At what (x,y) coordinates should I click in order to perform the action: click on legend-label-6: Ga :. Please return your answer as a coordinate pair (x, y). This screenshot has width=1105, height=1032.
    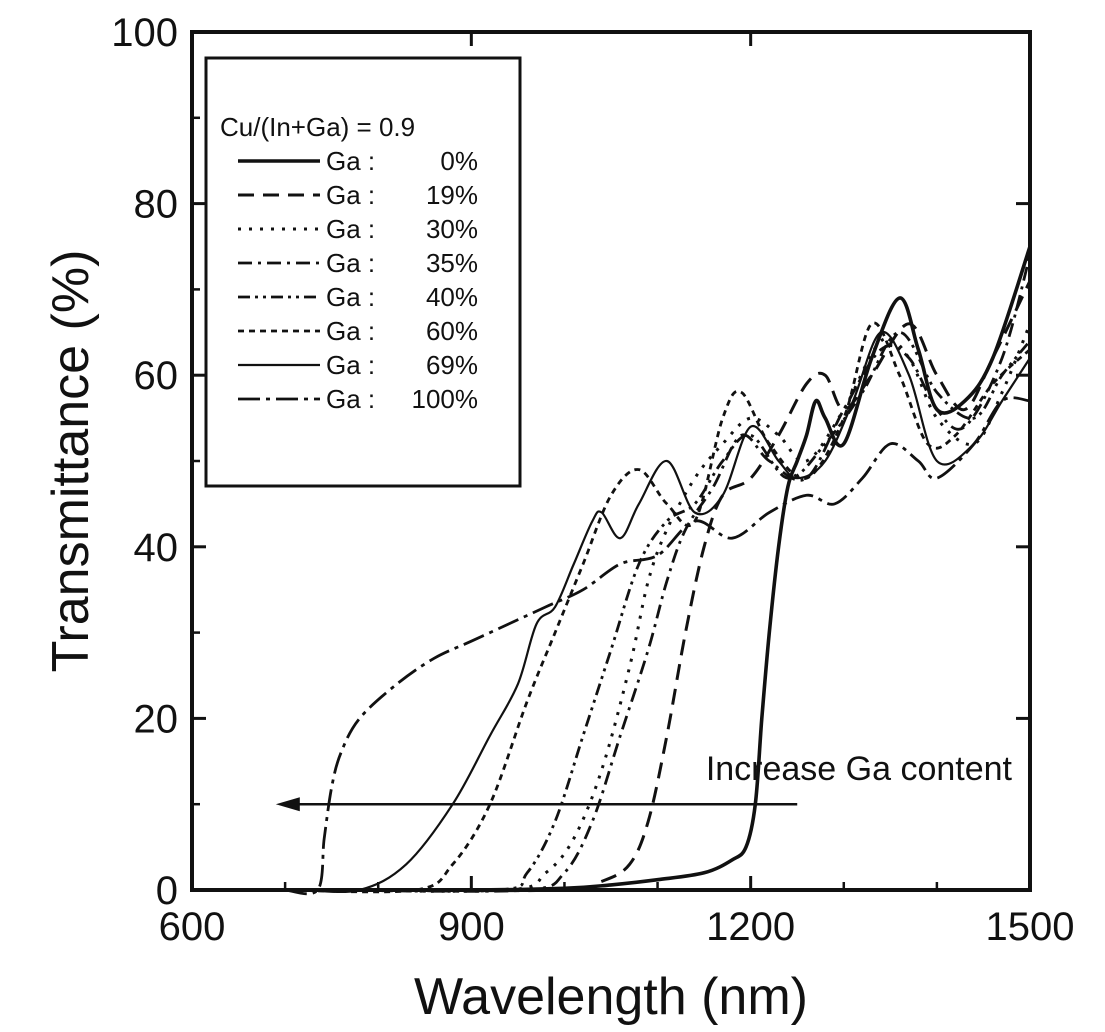
    Looking at the image, I should click on (350, 365).